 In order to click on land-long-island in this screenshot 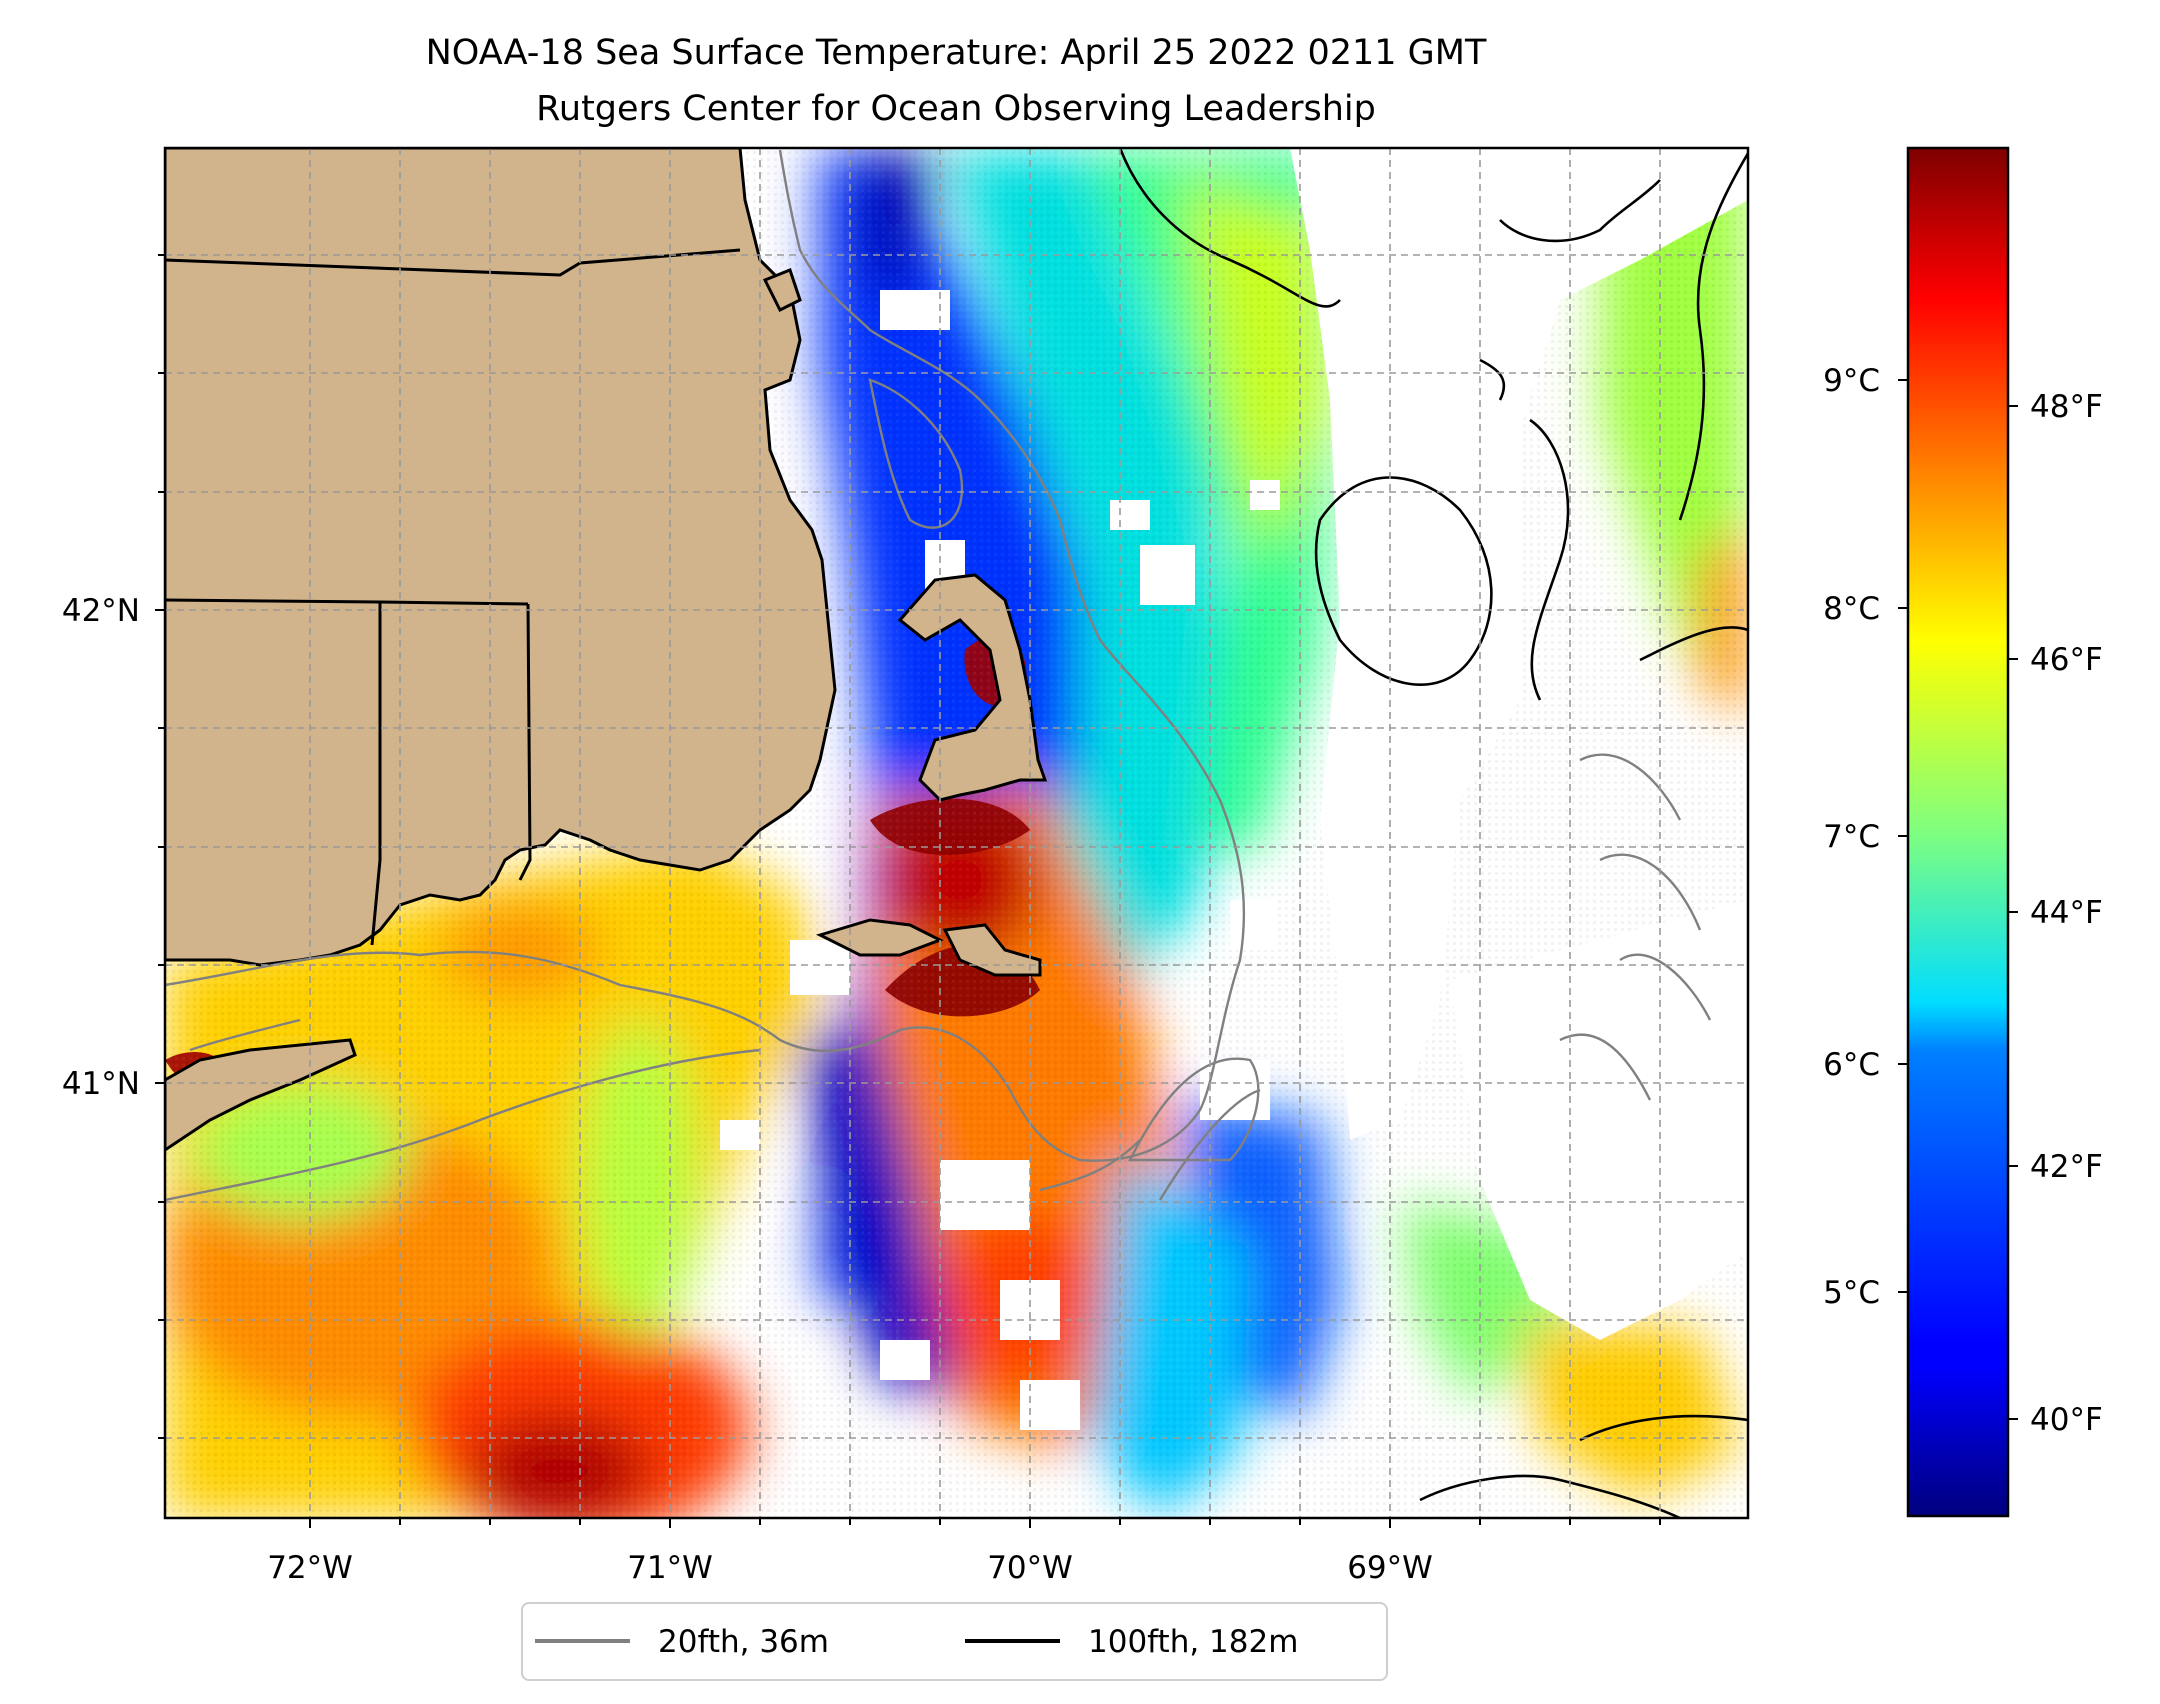, I will do `click(261, 1095)`.